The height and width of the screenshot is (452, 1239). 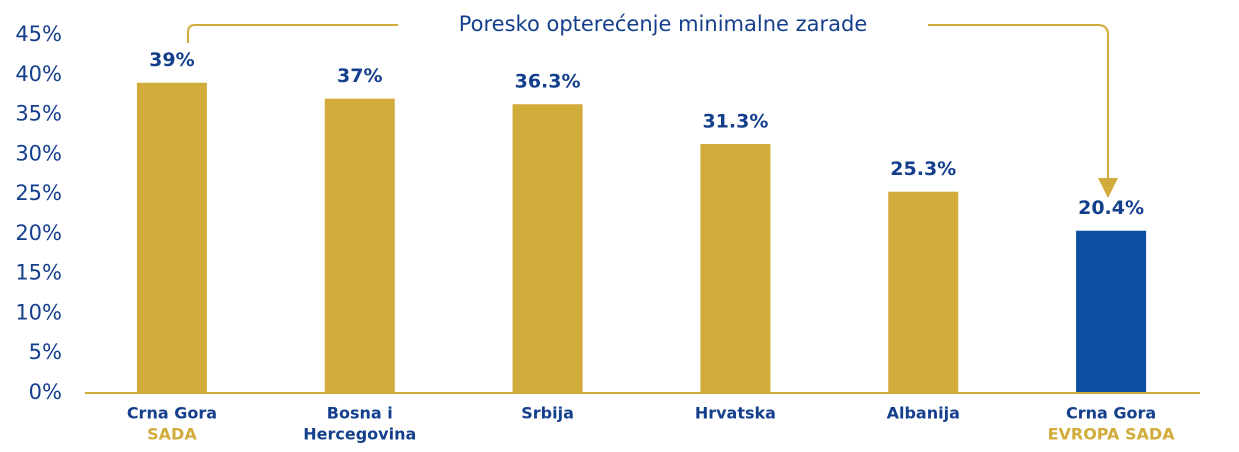 I want to click on value-label: 37%, so click(x=359, y=76).